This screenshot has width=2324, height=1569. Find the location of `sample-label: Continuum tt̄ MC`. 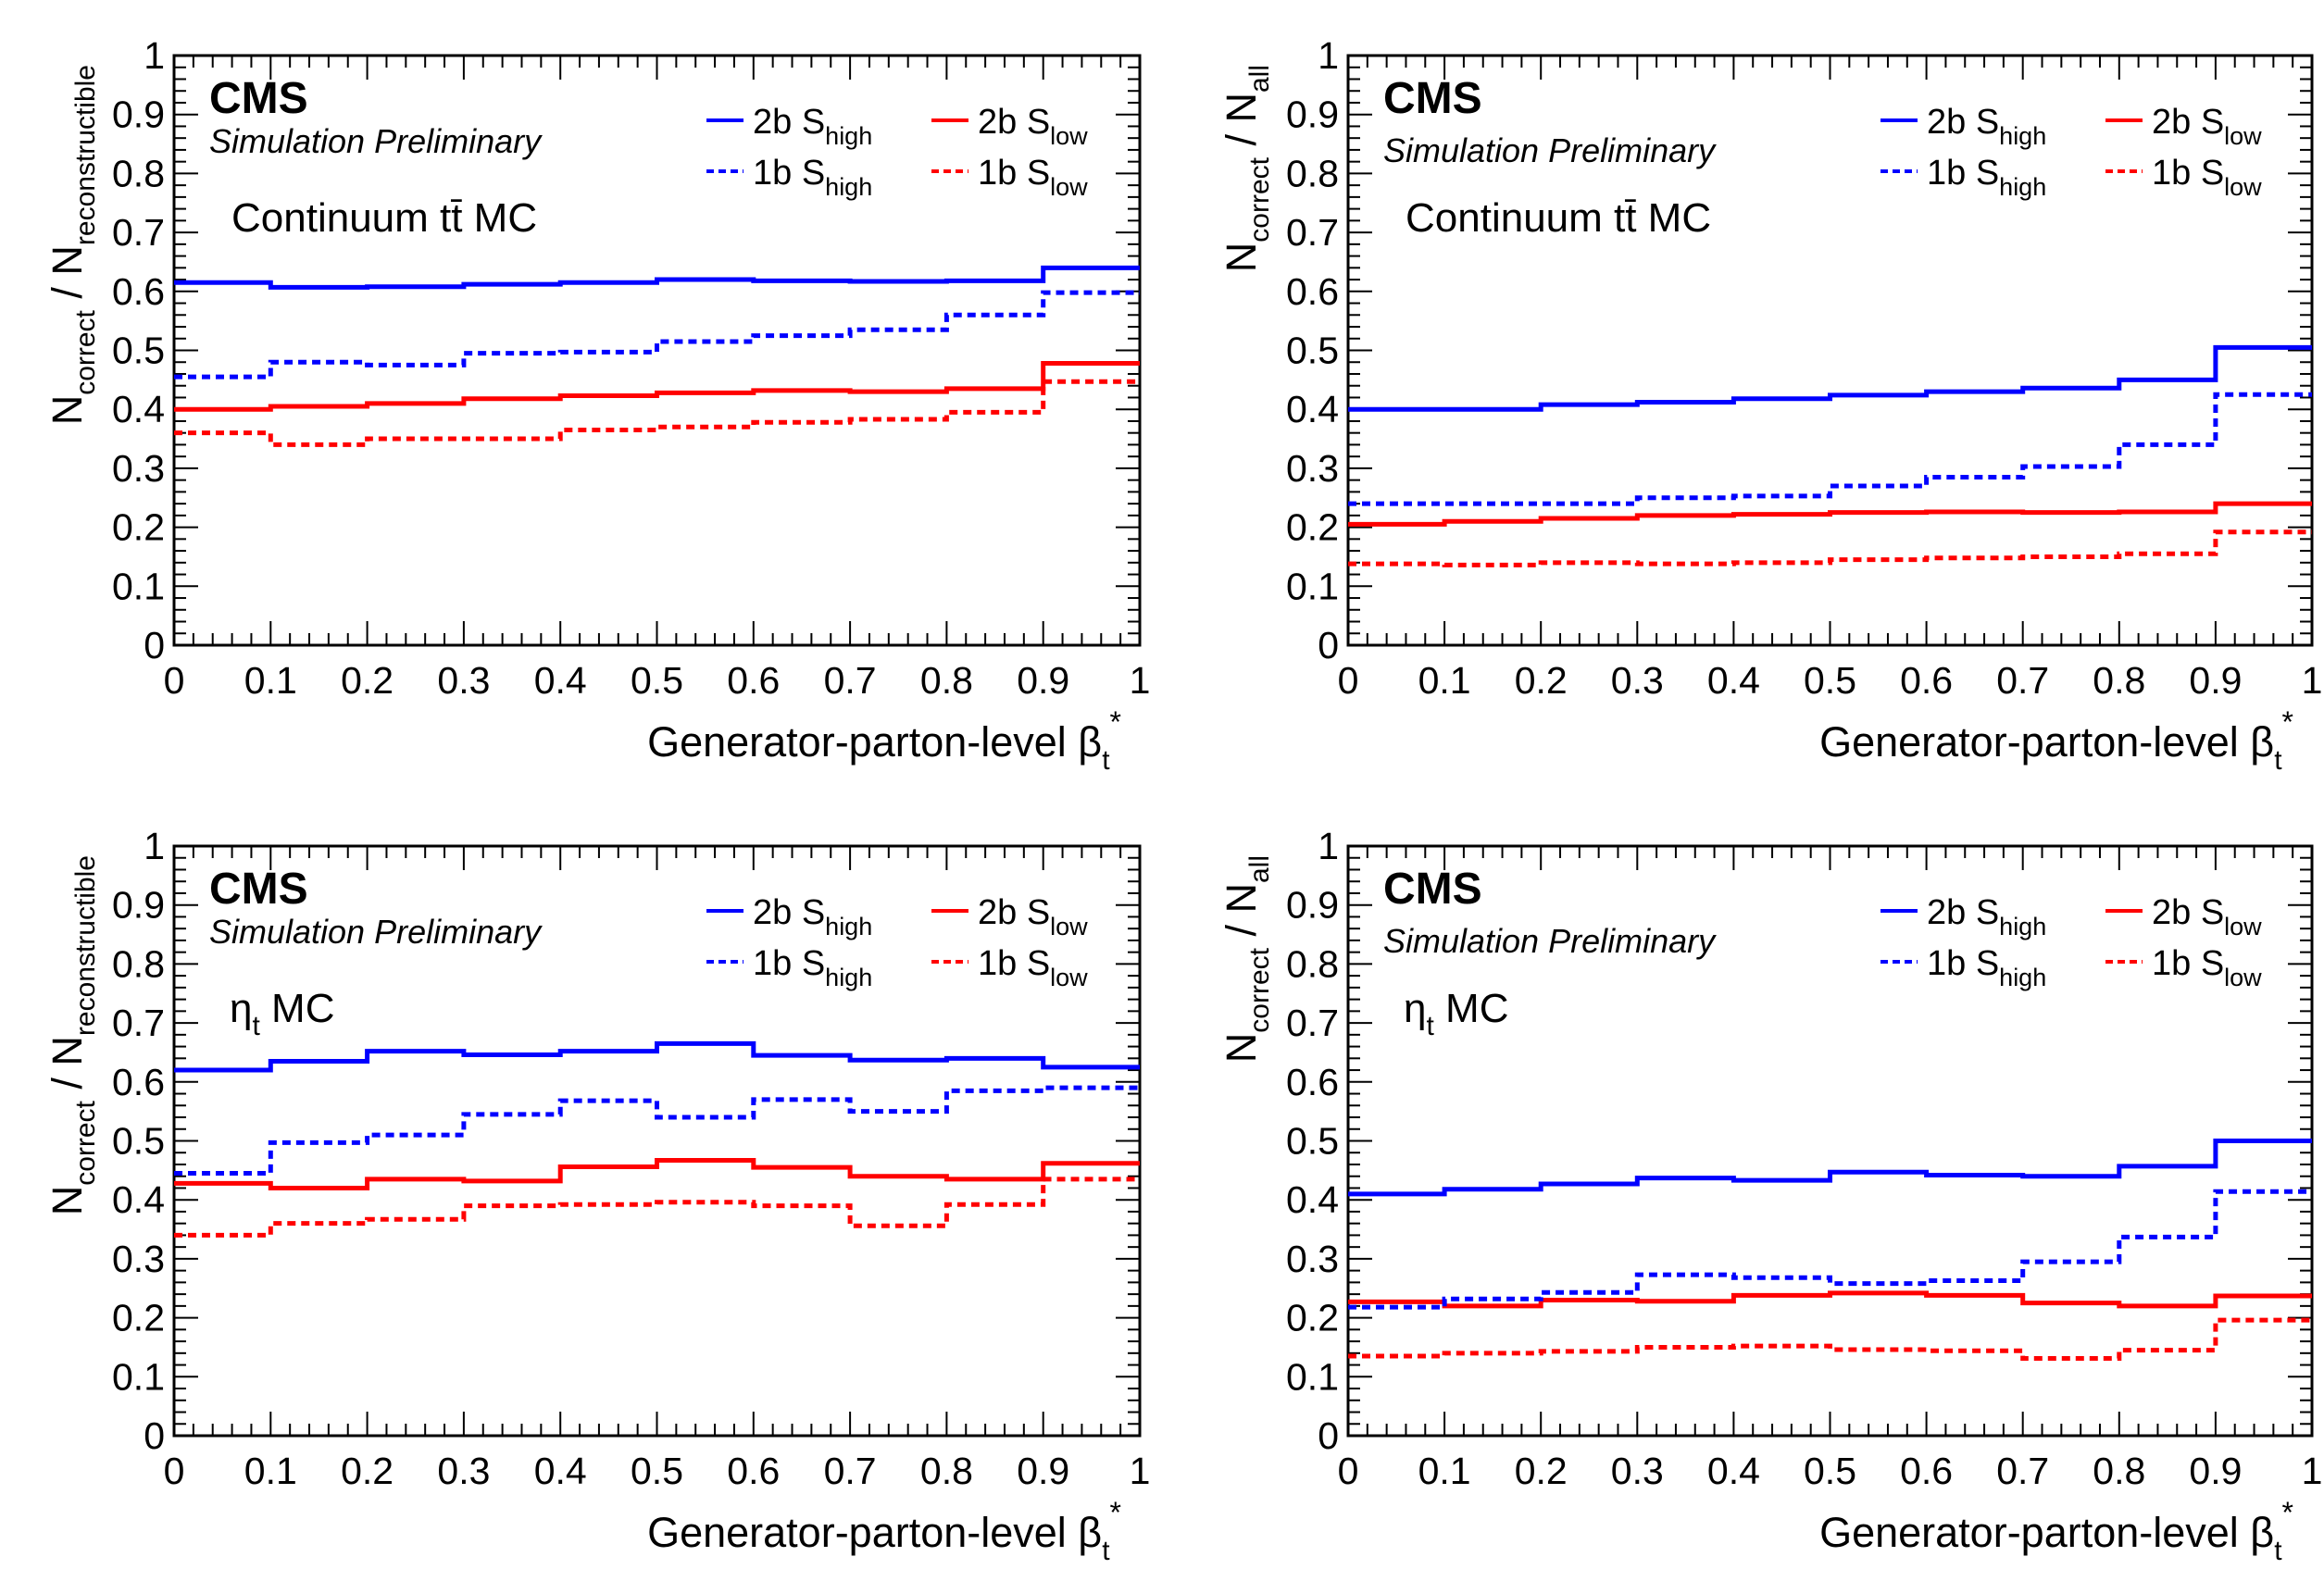

sample-label: Continuum tt̄ MC is located at coordinates (384, 218).